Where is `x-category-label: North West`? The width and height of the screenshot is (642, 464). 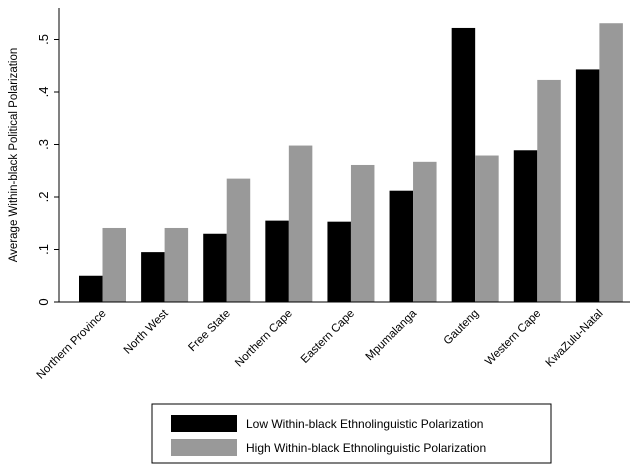 x-category-label: North West is located at coordinates (147, 332).